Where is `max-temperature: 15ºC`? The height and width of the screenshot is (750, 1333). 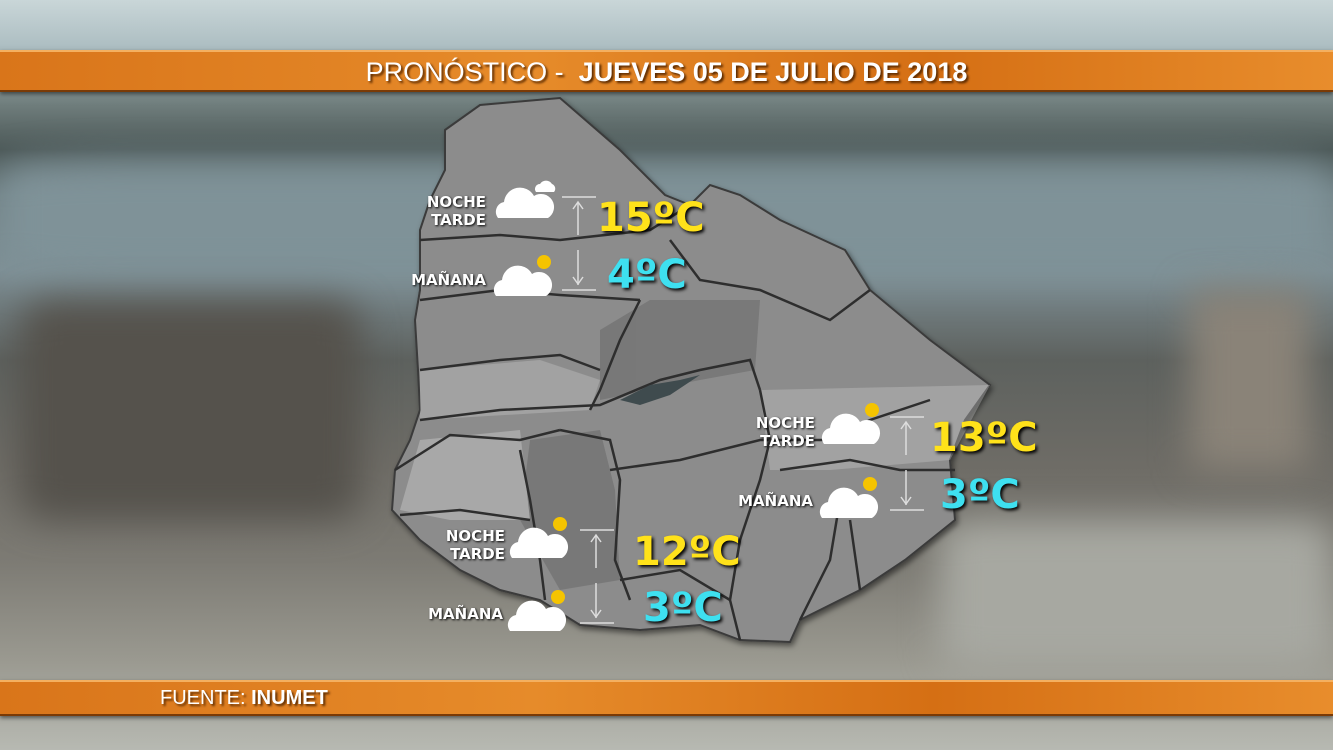 max-temperature: 15ºC is located at coordinates (651, 218).